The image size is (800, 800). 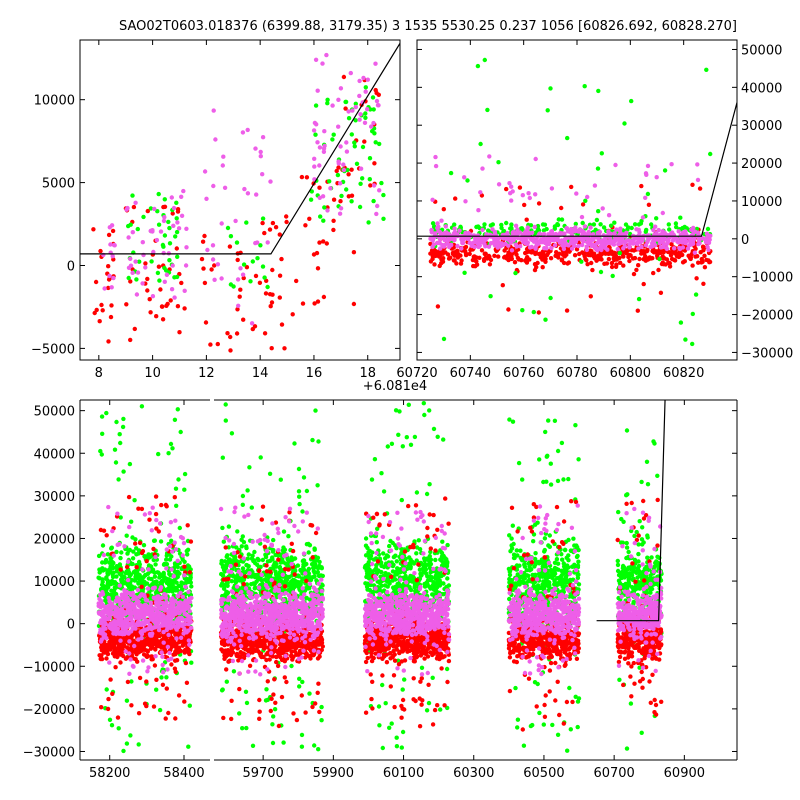 What do you see at coordinates (767, 353) in the screenshot?
I see `y-tick-label: −30000` at bounding box center [767, 353].